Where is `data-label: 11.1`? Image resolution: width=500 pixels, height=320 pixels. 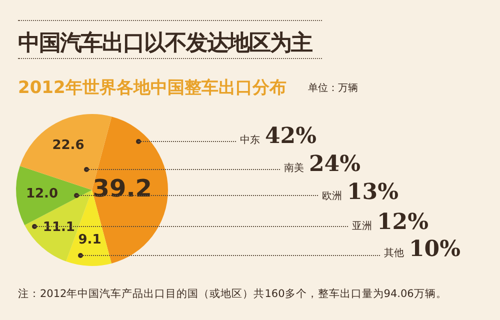 data-label: 11.1 is located at coordinates (58, 228).